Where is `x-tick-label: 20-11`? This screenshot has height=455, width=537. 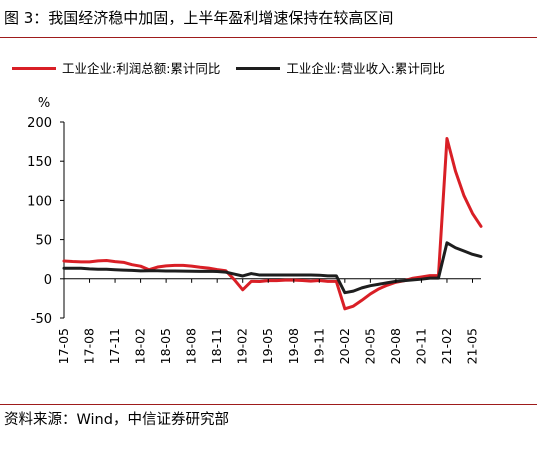 x-tick-label: 20-11 is located at coordinates (420, 346).